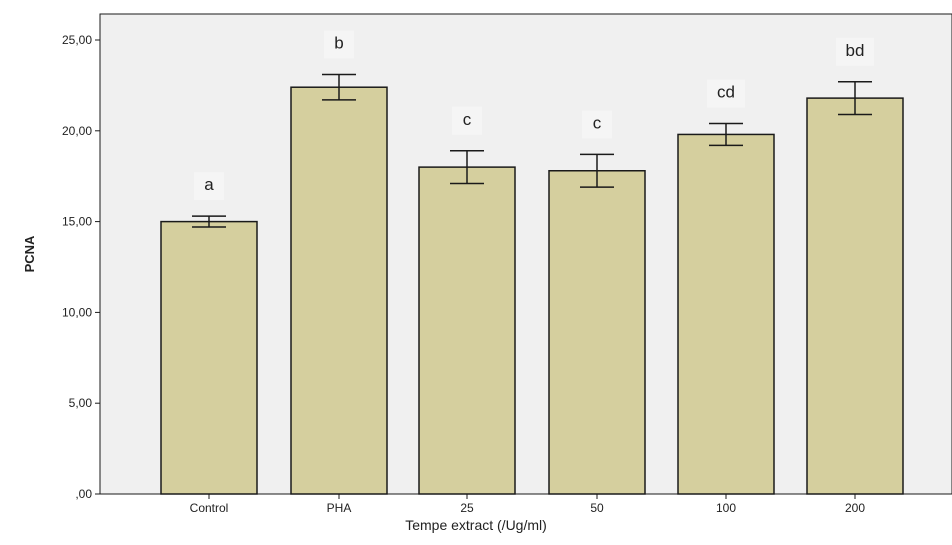 The image size is (952, 545). What do you see at coordinates (855, 508) in the screenshot?
I see `x-tick-label: 200` at bounding box center [855, 508].